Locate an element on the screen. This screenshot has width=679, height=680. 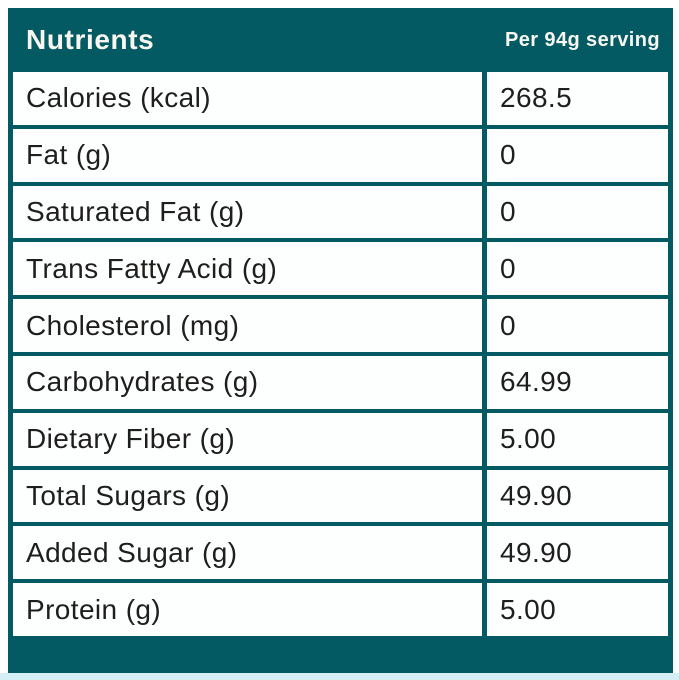
nutrient-label-cell: Calories (kcal) is located at coordinates (118, 98).